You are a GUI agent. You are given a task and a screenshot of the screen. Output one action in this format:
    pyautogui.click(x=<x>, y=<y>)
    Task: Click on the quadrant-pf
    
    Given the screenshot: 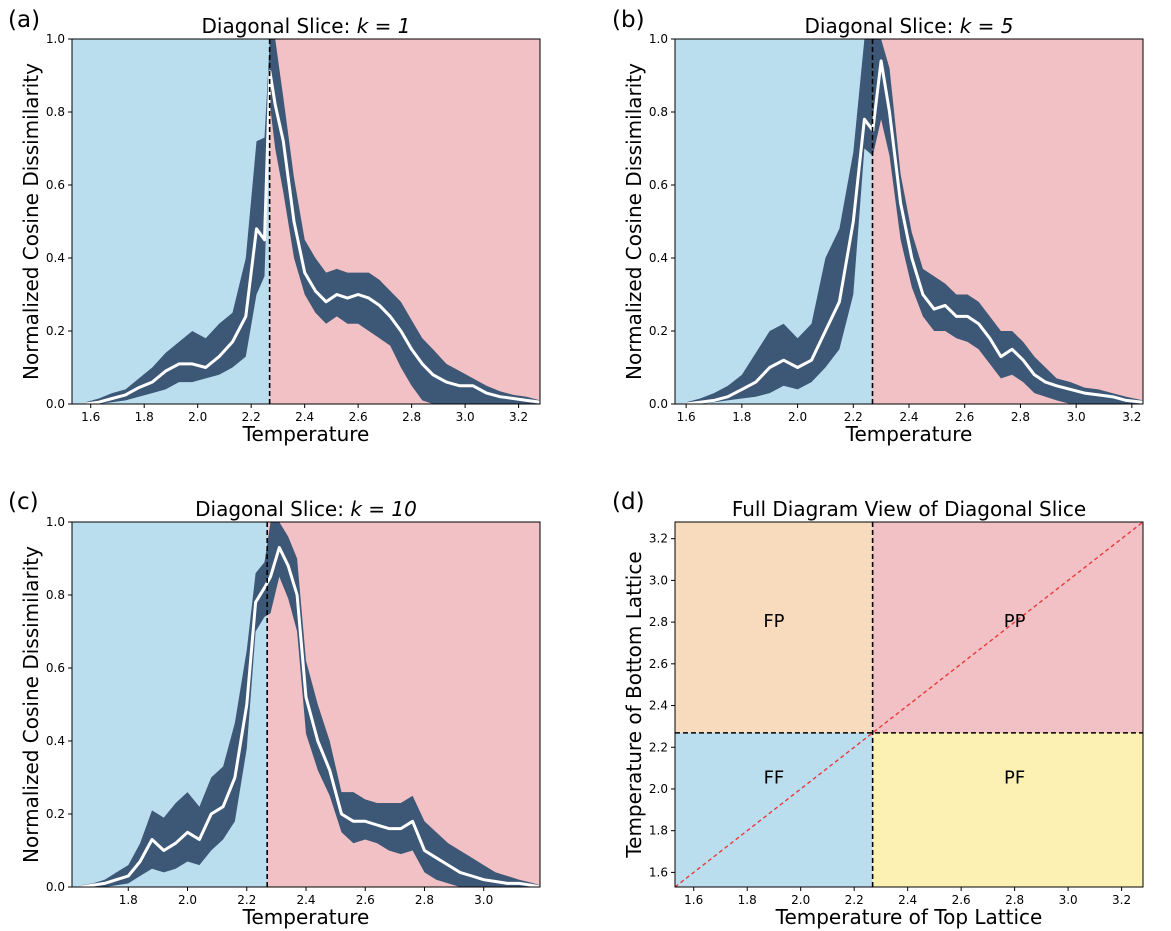 What is the action you would take?
    pyautogui.click(x=1007, y=809)
    